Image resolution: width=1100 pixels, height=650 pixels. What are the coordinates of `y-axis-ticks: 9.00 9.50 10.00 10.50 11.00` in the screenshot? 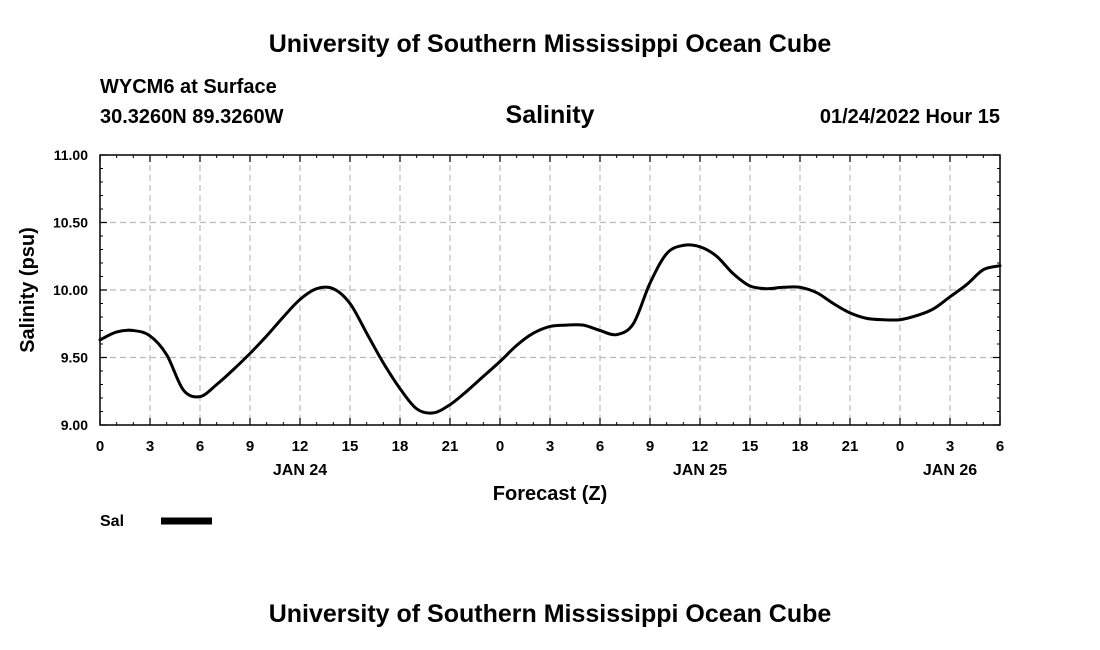 It's located at (70, 290).